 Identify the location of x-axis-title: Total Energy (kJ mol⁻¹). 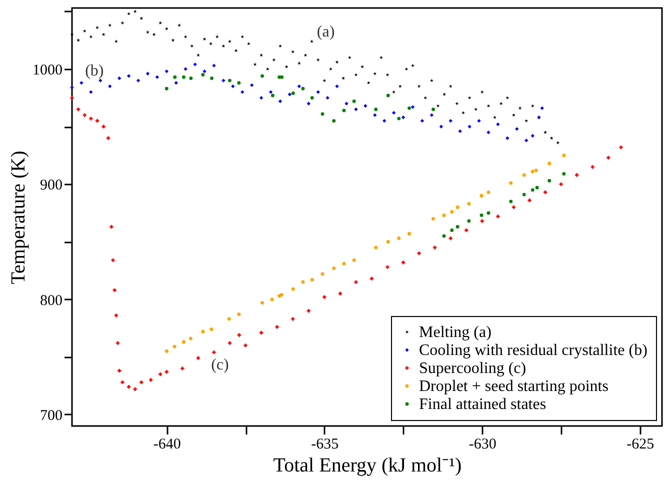
(367, 465).